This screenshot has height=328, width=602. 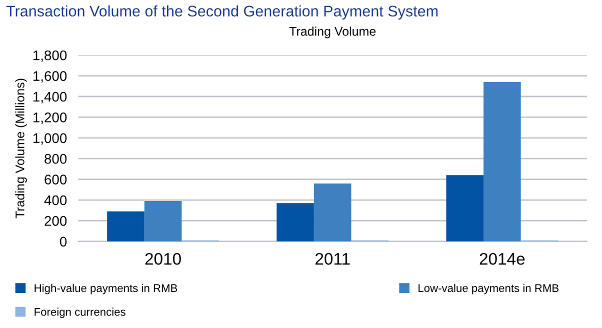 I want to click on y-tick-label: 1,400, so click(x=50, y=98).